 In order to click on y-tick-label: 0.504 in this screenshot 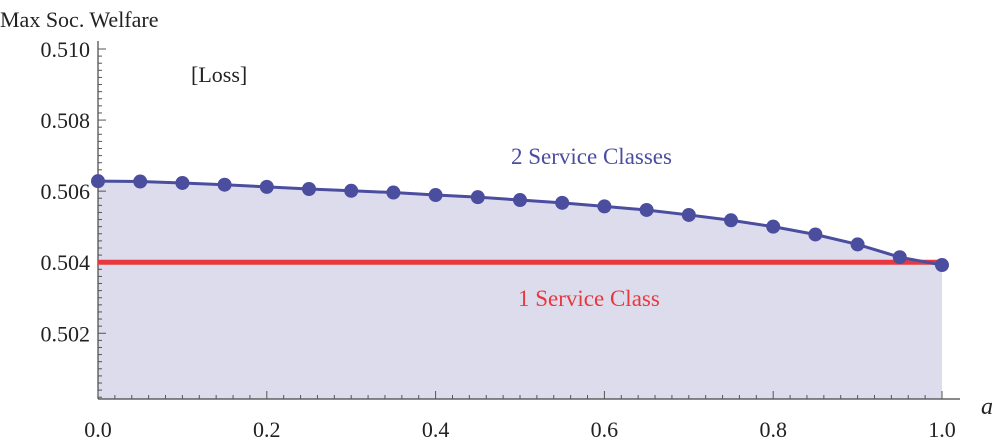, I will do `click(66, 262)`.